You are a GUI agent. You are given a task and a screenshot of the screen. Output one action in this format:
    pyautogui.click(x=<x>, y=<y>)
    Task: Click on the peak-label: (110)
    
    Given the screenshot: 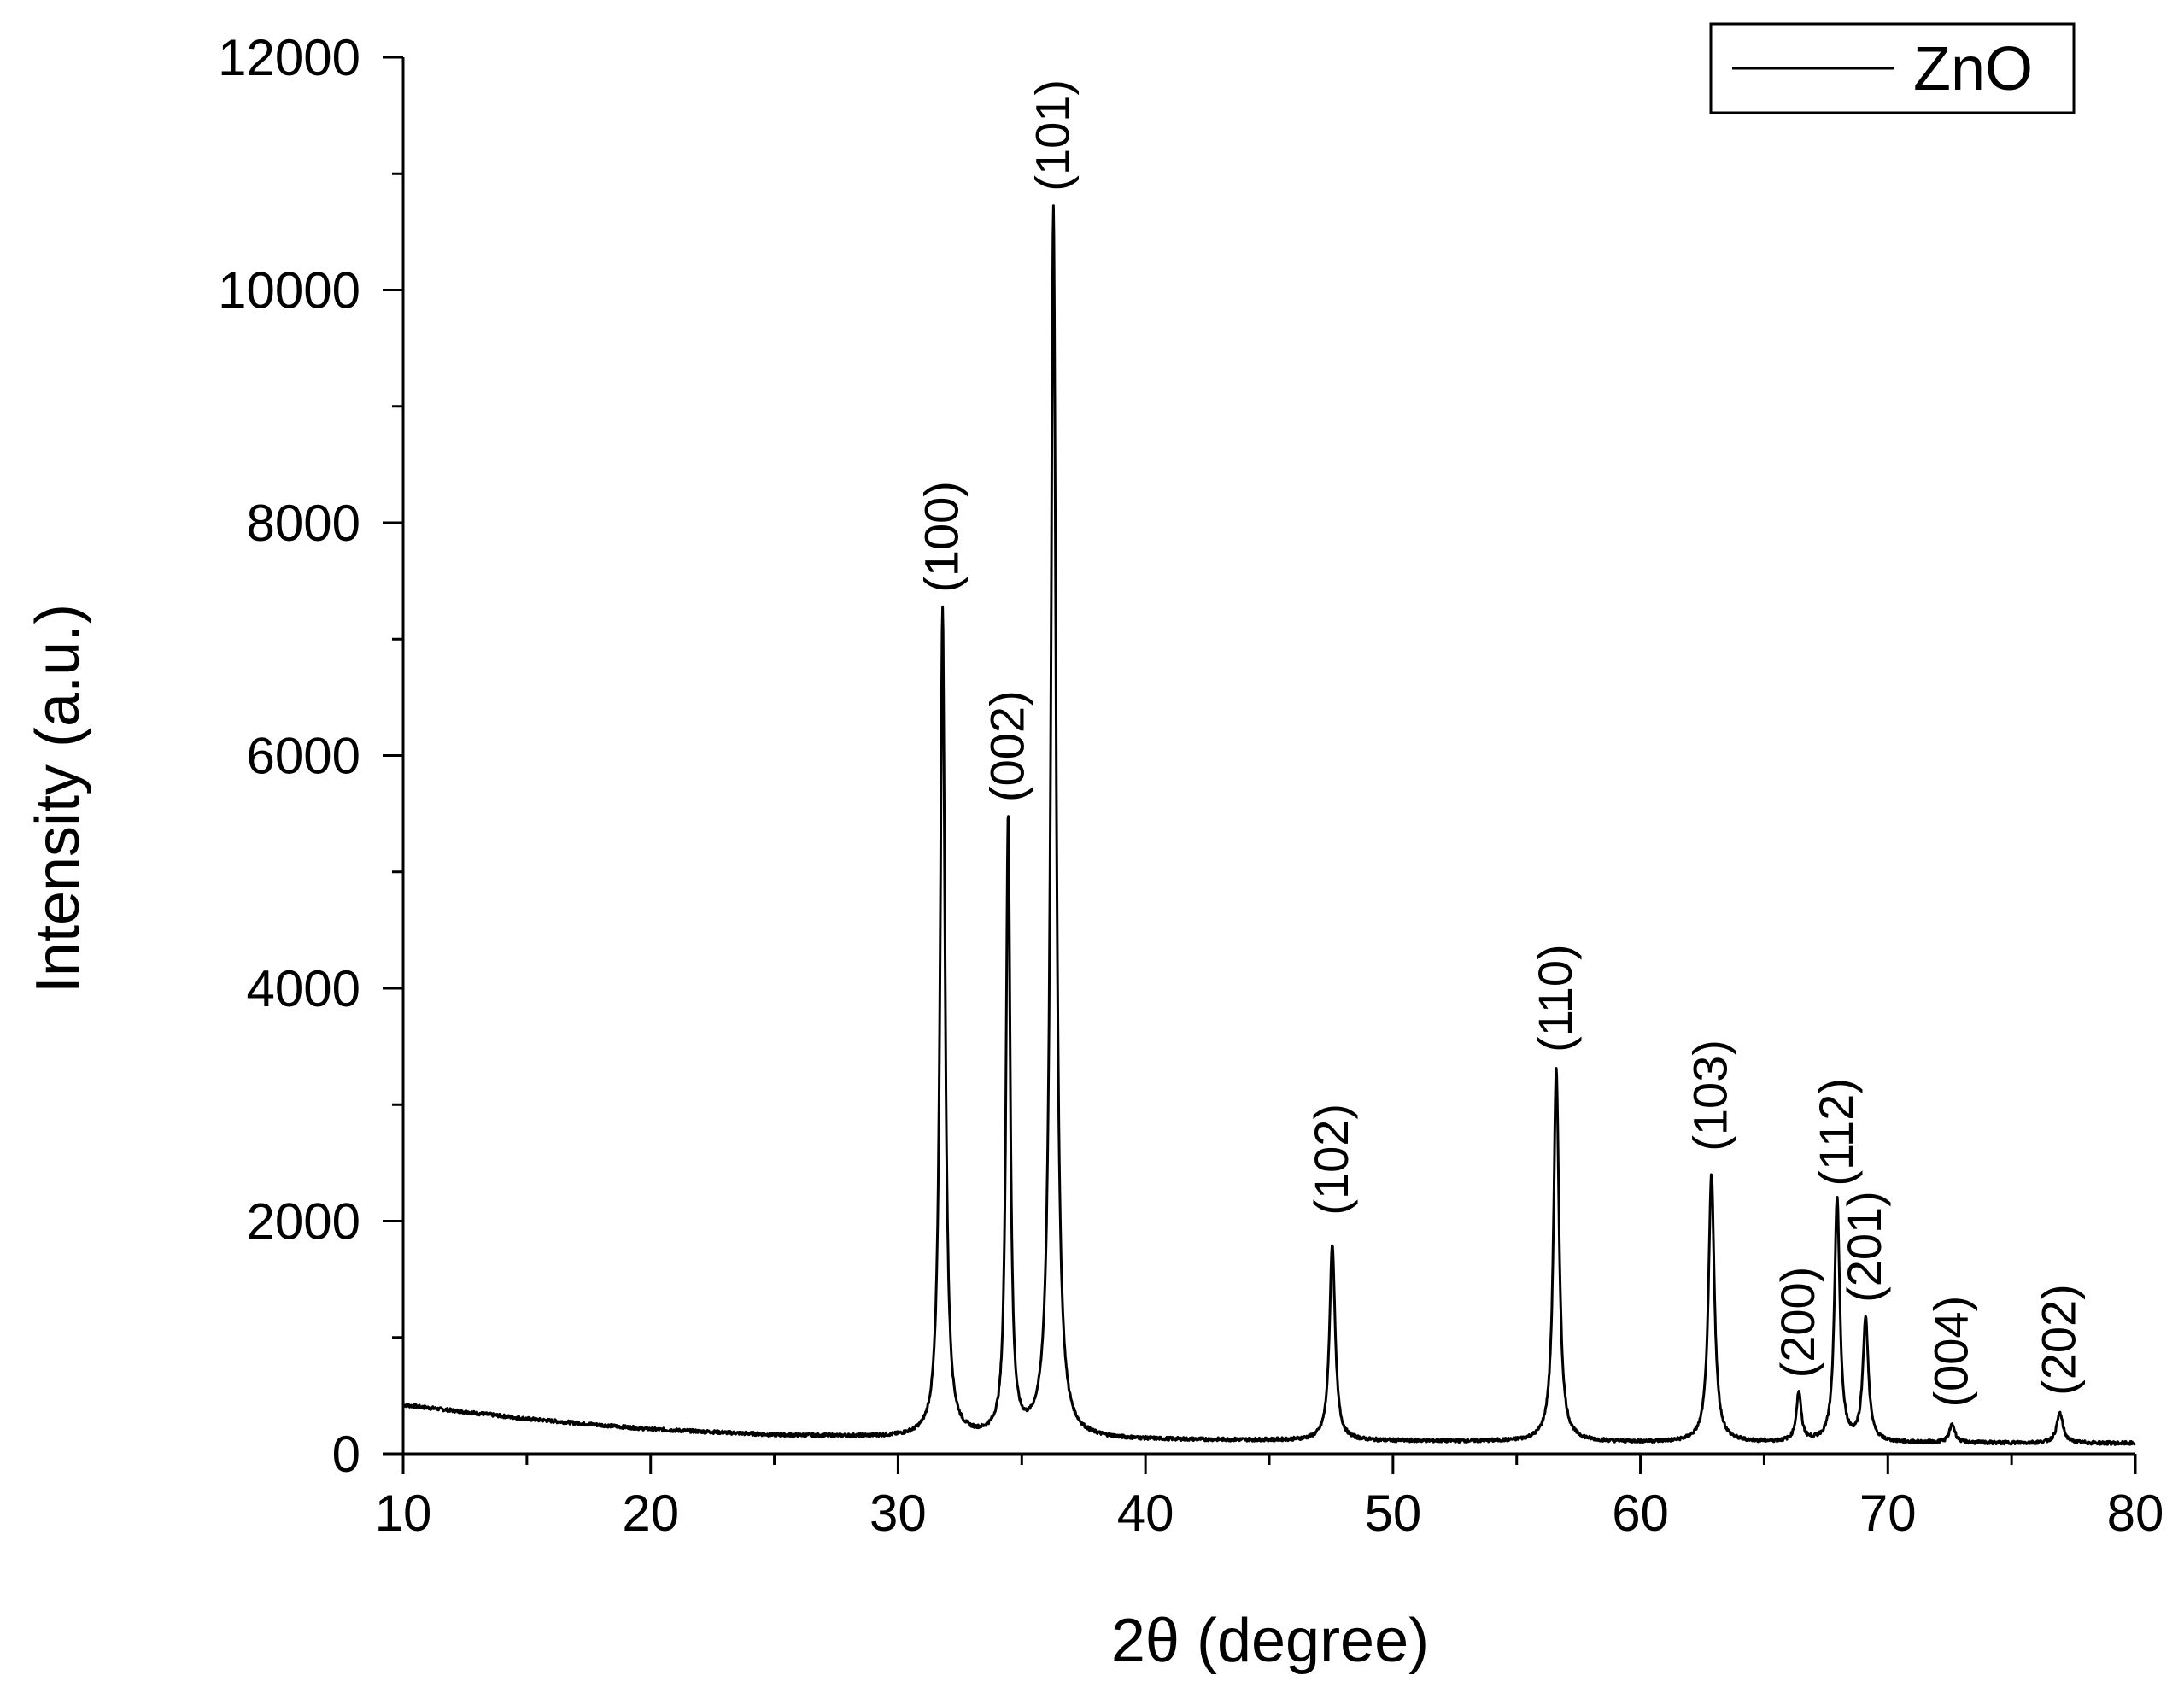 What is the action you would take?
    pyautogui.click(x=1555, y=998)
    